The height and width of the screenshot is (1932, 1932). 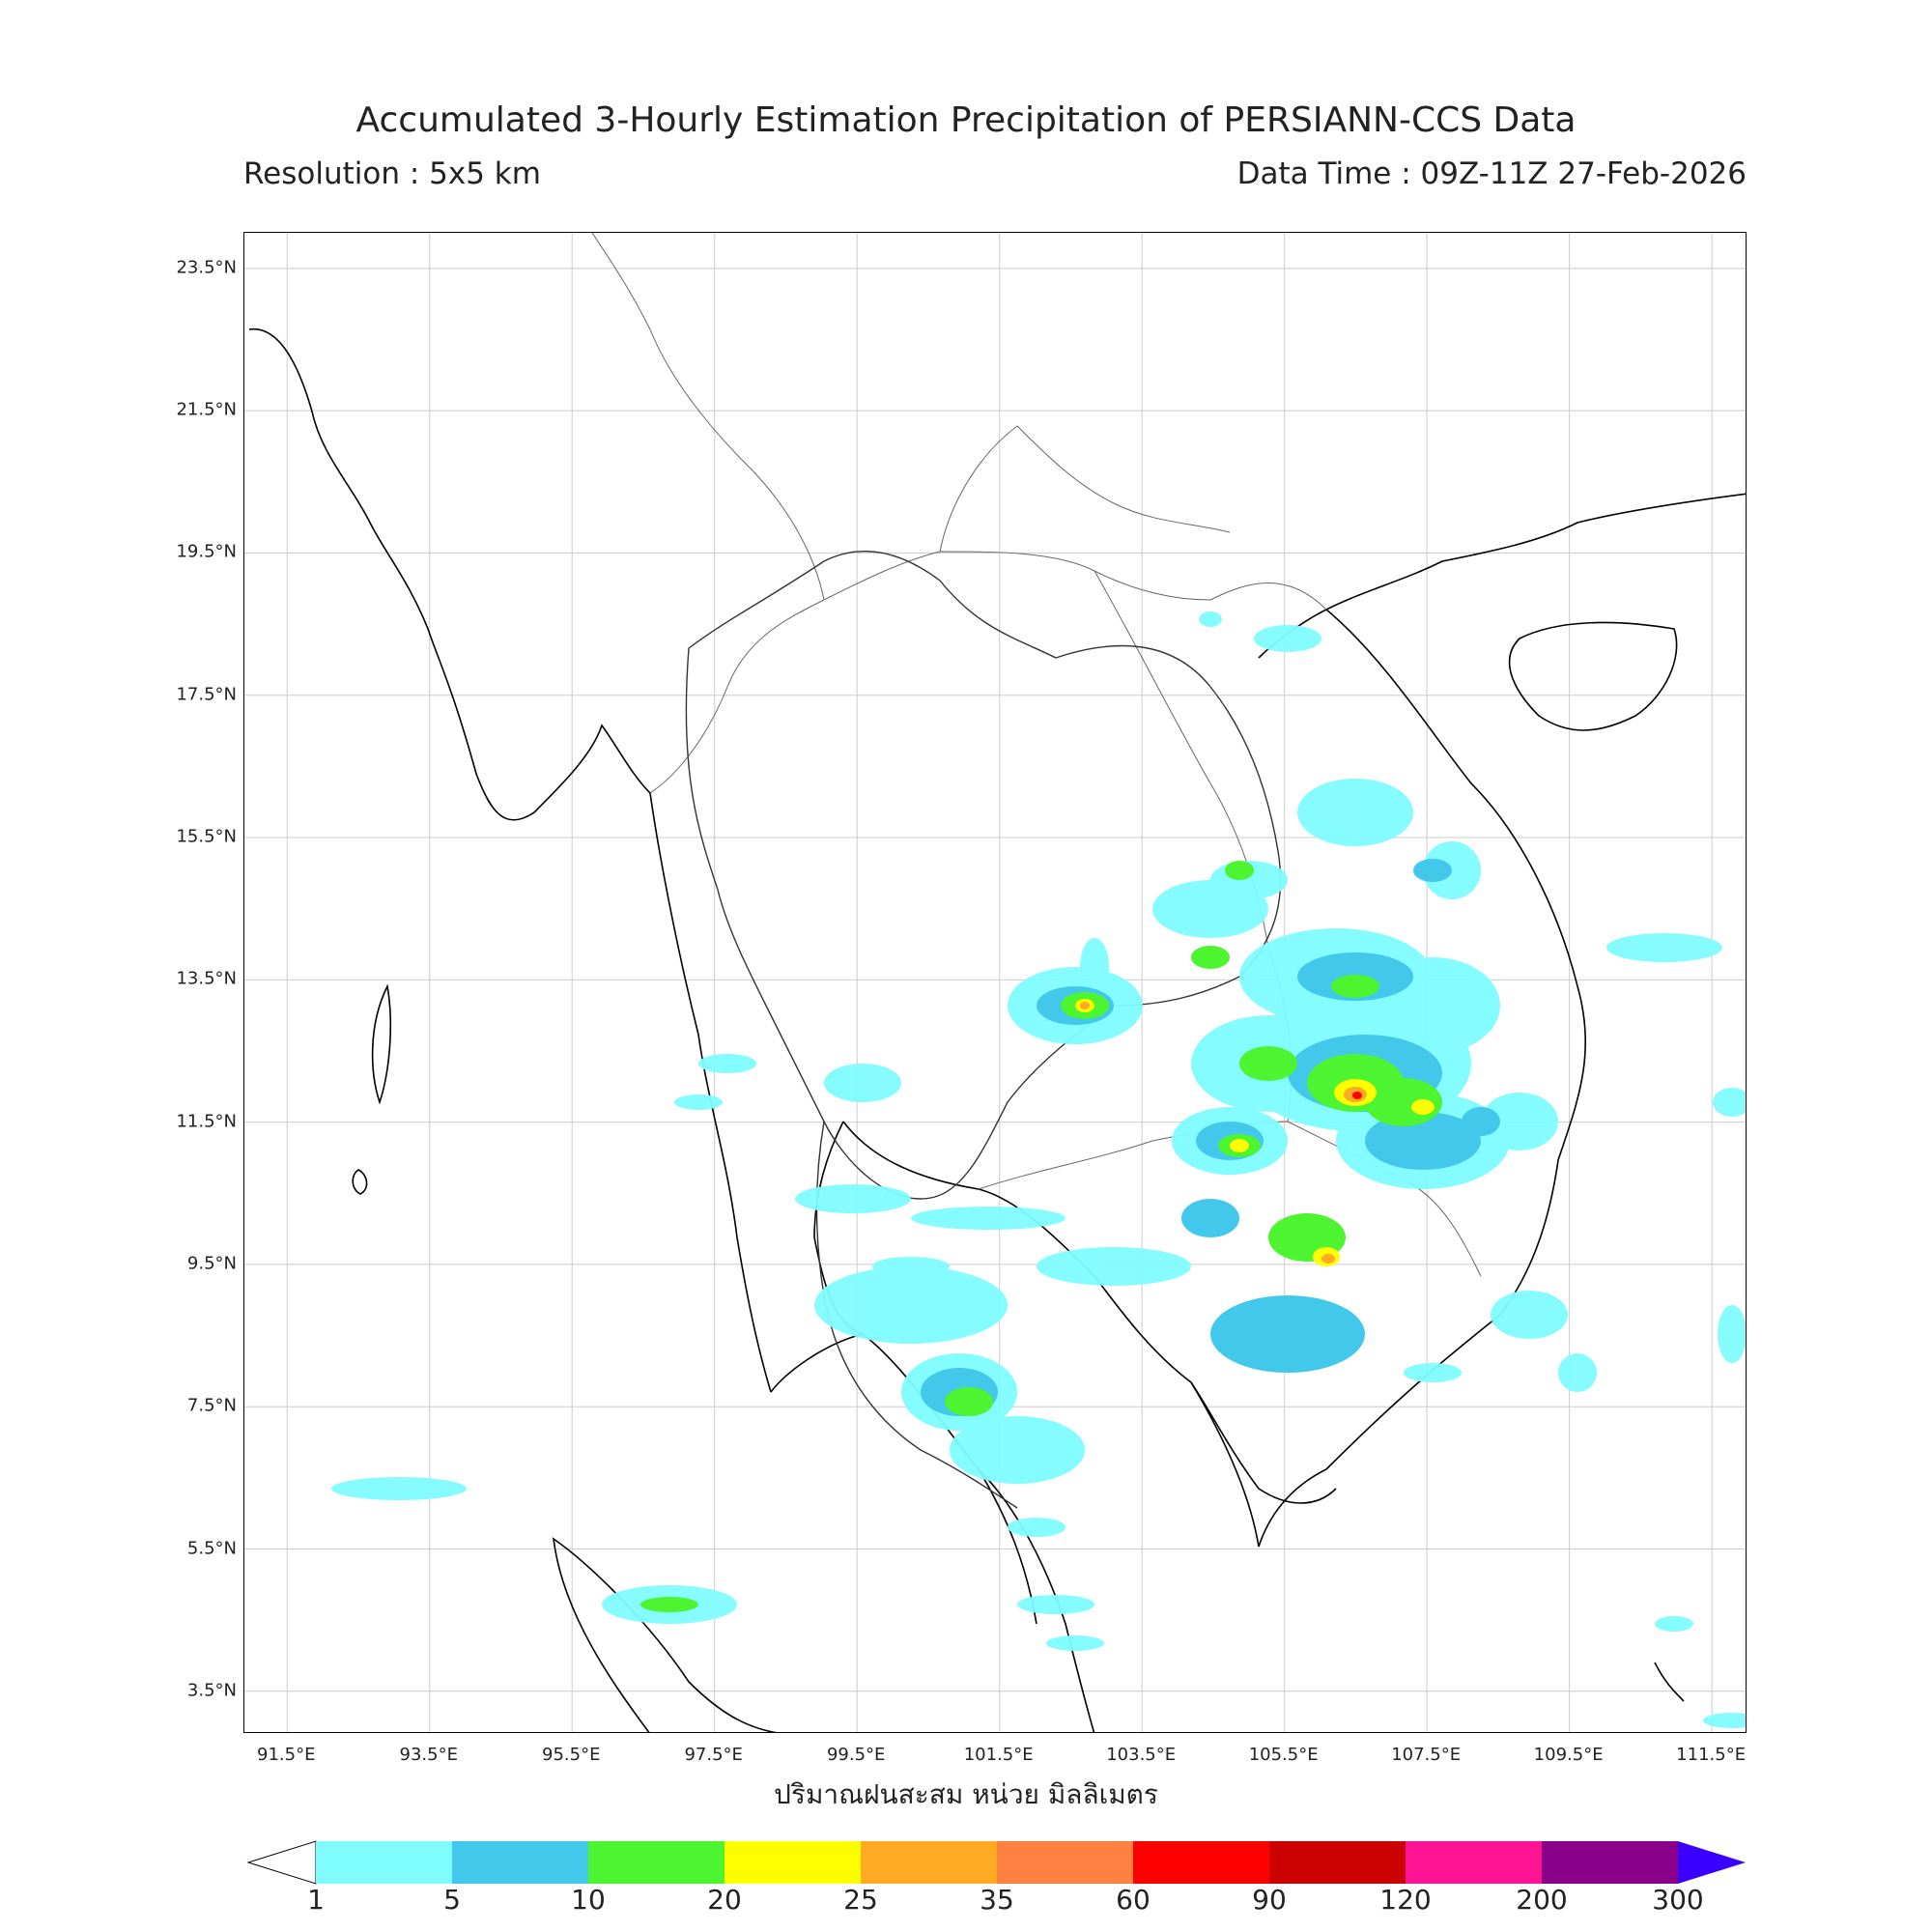 I want to click on colorbar-tick-label: 1, so click(x=316, y=1900).